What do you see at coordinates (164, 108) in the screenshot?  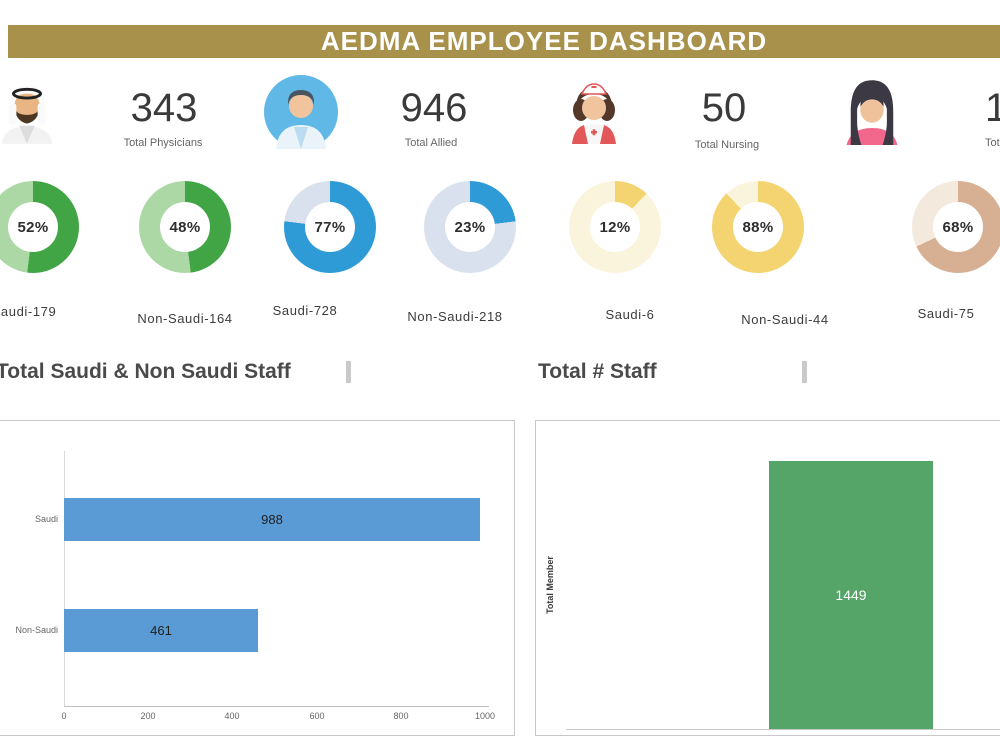 I see `kpi-value-physicians: 343` at bounding box center [164, 108].